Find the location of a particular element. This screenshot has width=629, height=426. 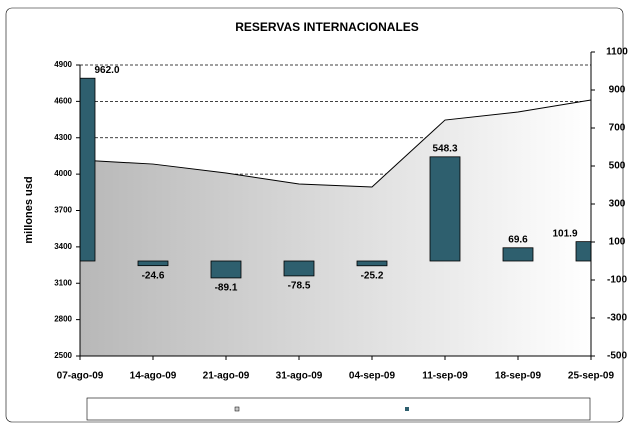

y2-tick-label: 700 is located at coordinates (617, 128).